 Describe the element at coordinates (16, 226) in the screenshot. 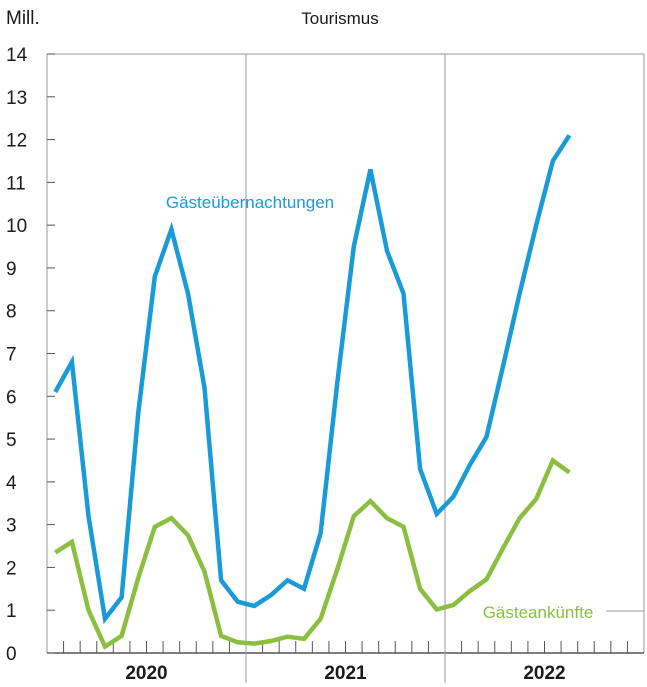

I see `y-tick-label: 10` at that location.